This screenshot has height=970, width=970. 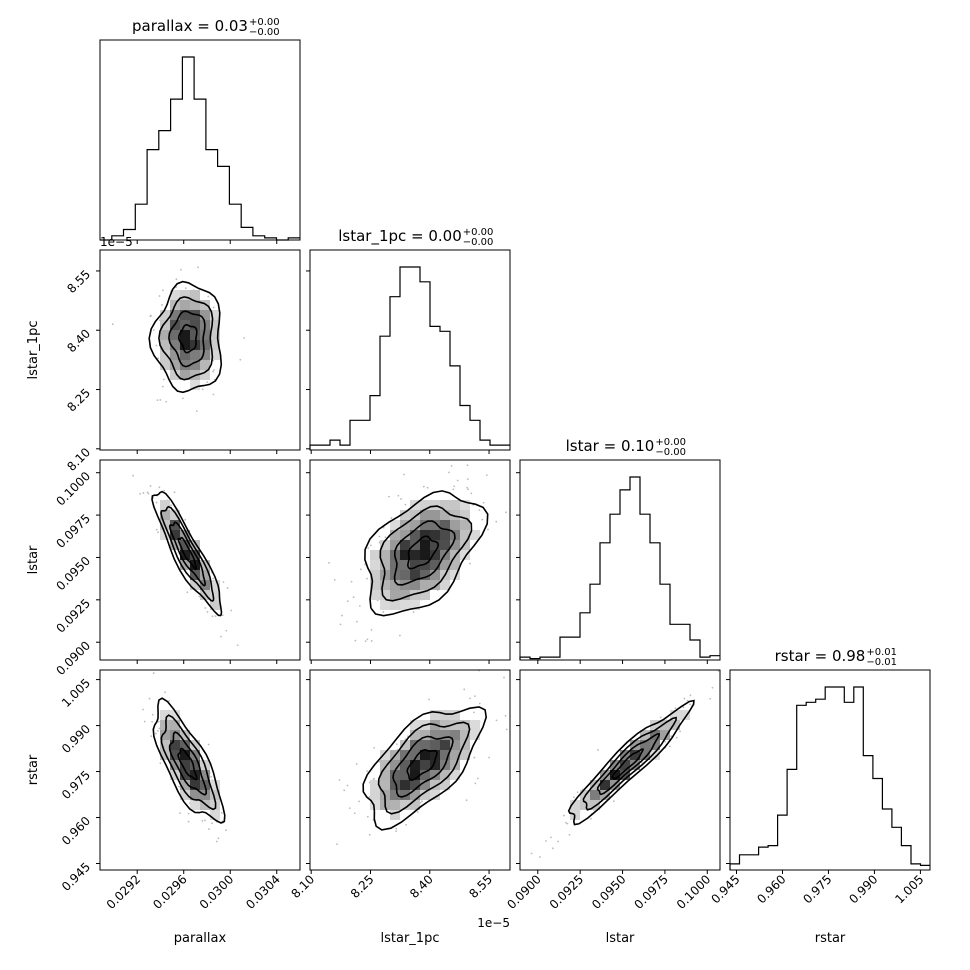 I want to click on x-tick-label: 8.40, so click(x=421, y=886).